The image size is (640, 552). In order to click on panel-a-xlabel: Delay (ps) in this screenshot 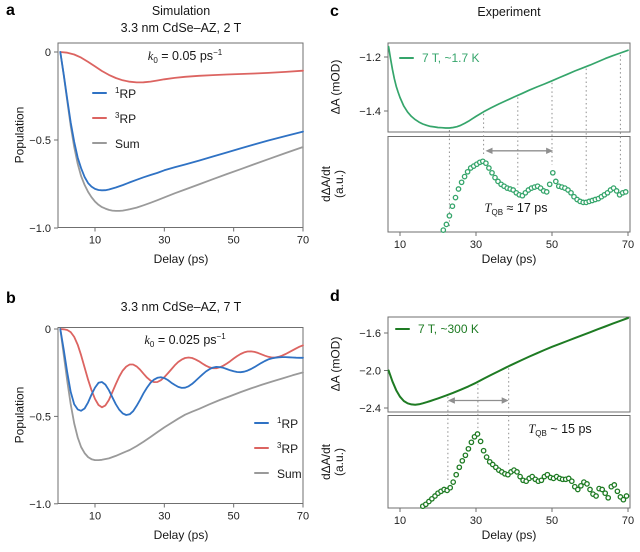, I will do `click(181, 259)`.